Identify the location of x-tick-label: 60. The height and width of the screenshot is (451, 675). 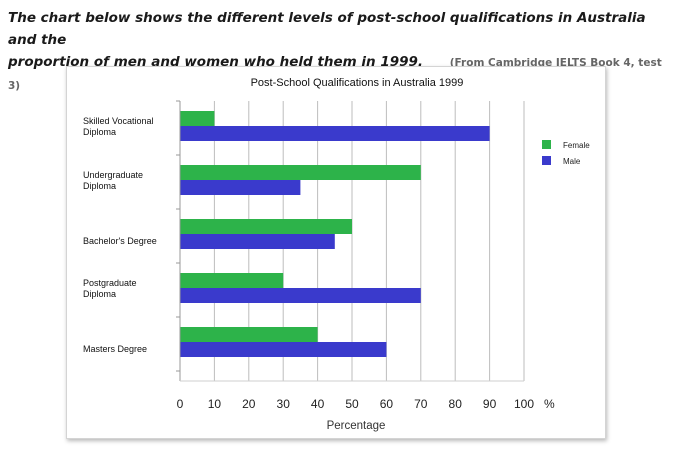
(387, 404).